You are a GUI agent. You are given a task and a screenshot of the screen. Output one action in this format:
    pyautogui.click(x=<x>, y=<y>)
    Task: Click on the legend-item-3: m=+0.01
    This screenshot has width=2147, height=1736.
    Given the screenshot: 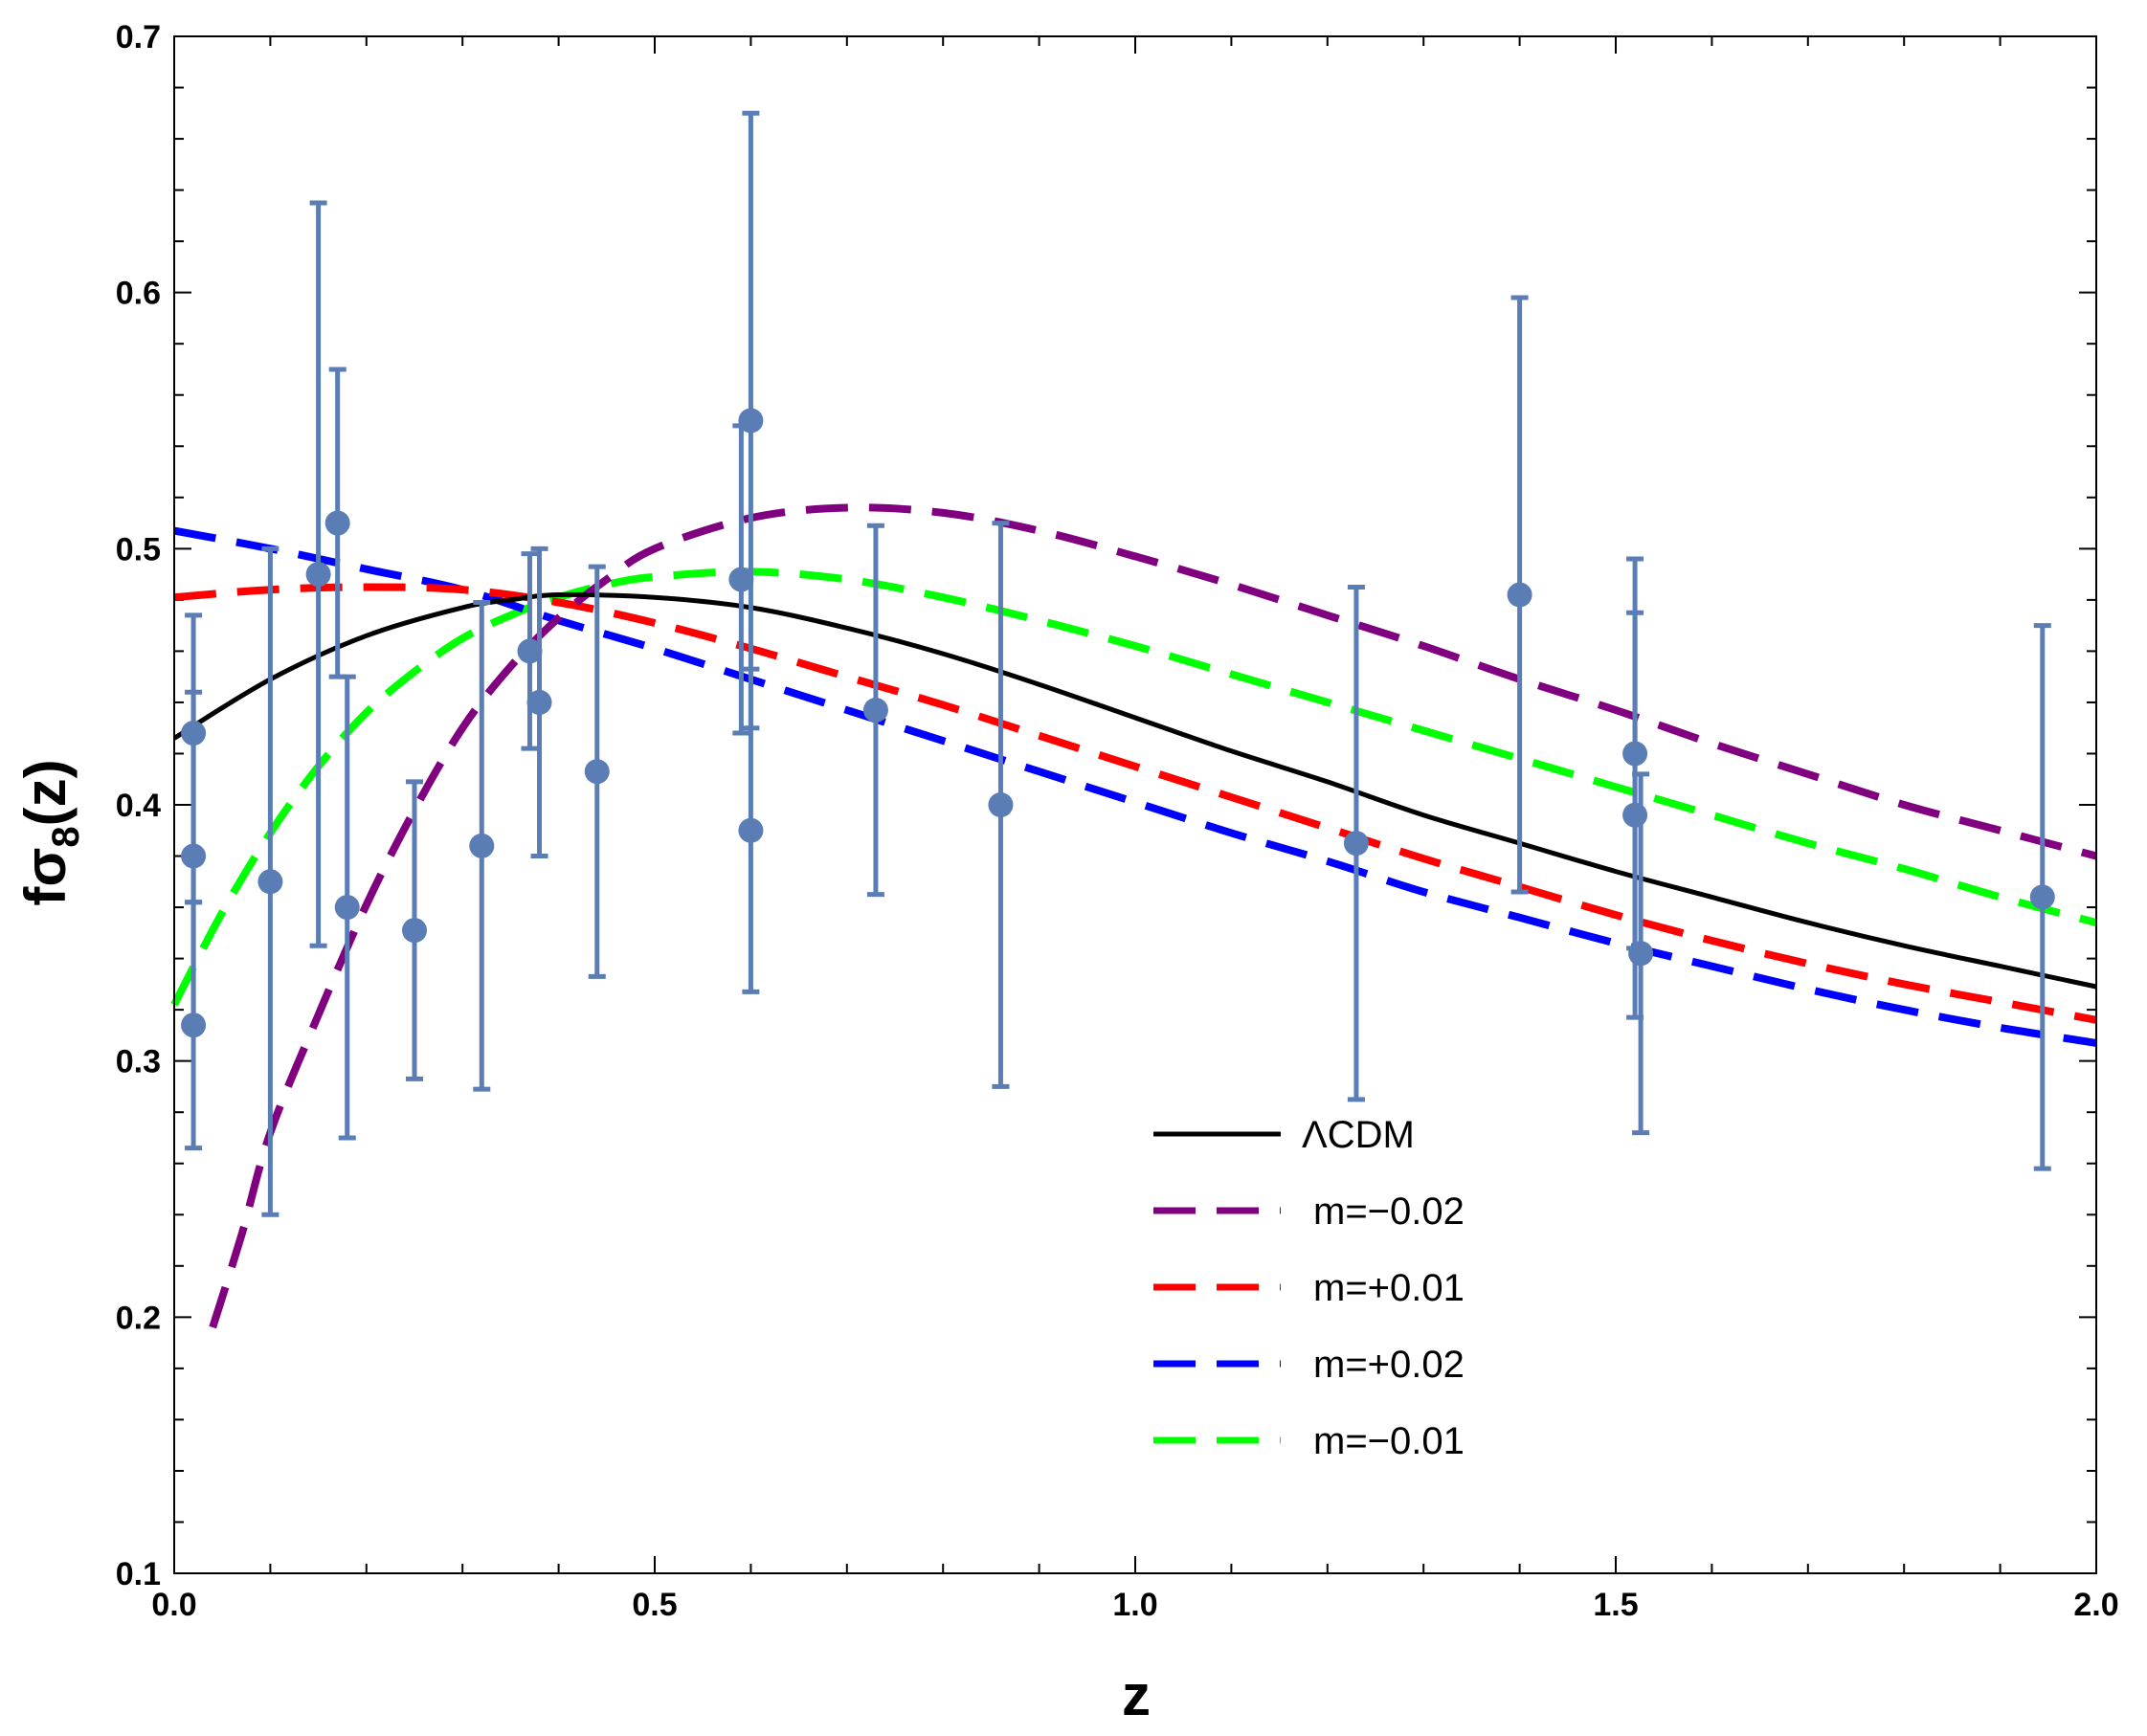 What is the action you would take?
    pyautogui.click(x=1309, y=1288)
    